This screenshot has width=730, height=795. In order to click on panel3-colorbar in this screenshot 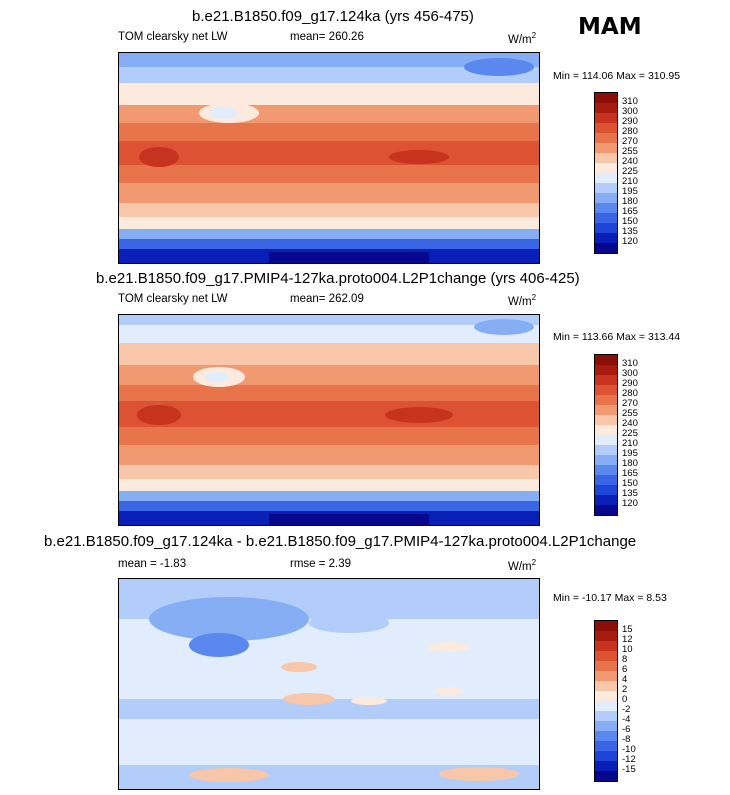, I will do `click(606, 701)`.